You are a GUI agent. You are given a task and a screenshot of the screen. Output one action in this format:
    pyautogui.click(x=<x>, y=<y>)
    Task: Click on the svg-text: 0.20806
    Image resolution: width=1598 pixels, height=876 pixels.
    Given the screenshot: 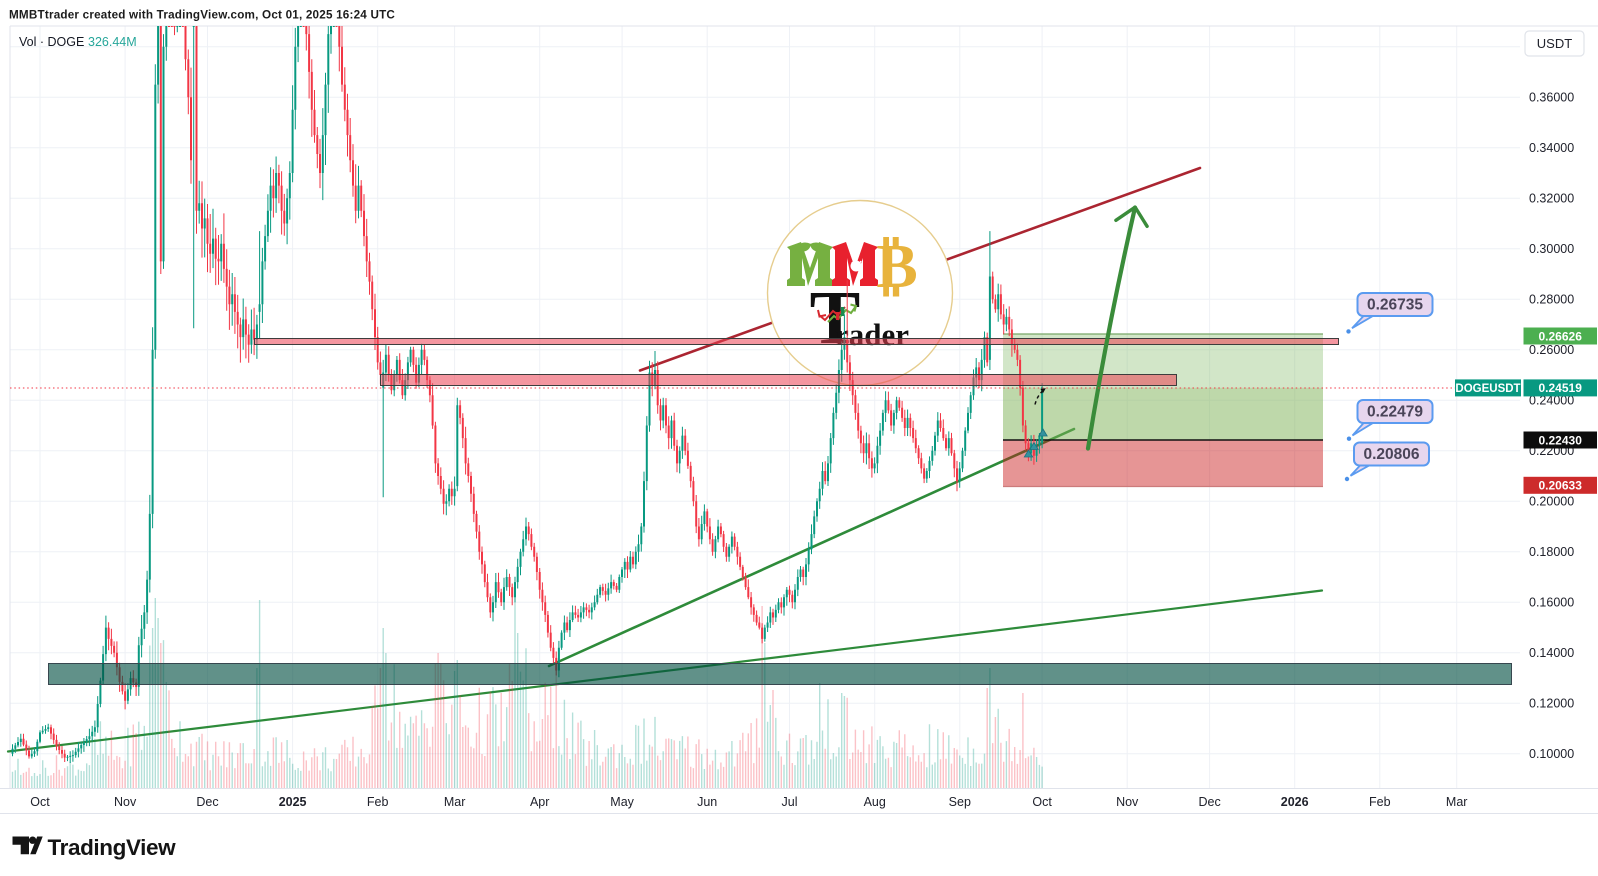 What is the action you would take?
    pyautogui.click(x=1391, y=454)
    